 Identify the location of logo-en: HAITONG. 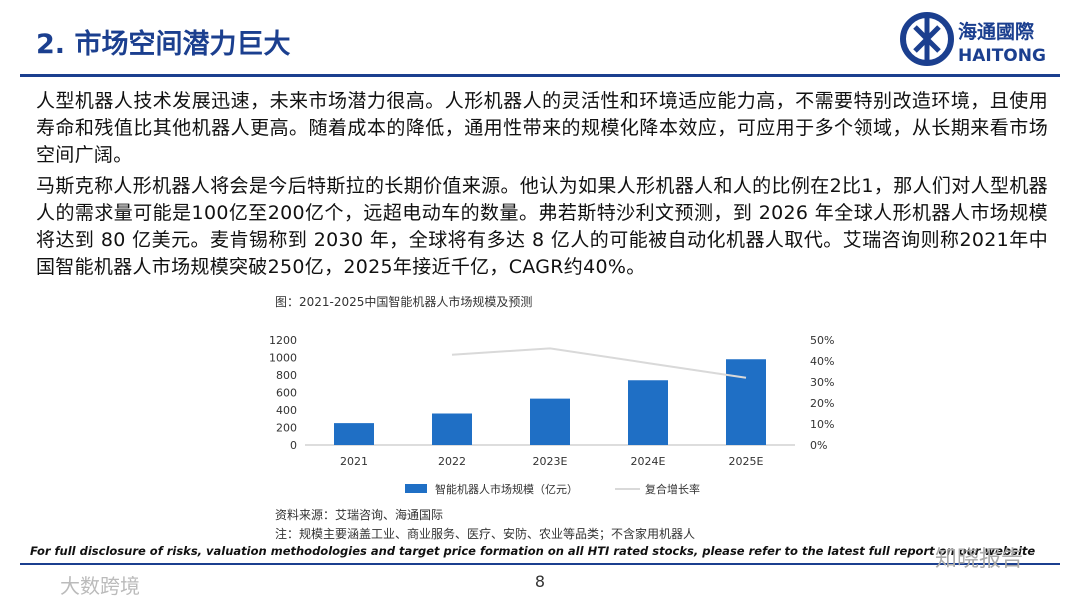
(1002, 56).